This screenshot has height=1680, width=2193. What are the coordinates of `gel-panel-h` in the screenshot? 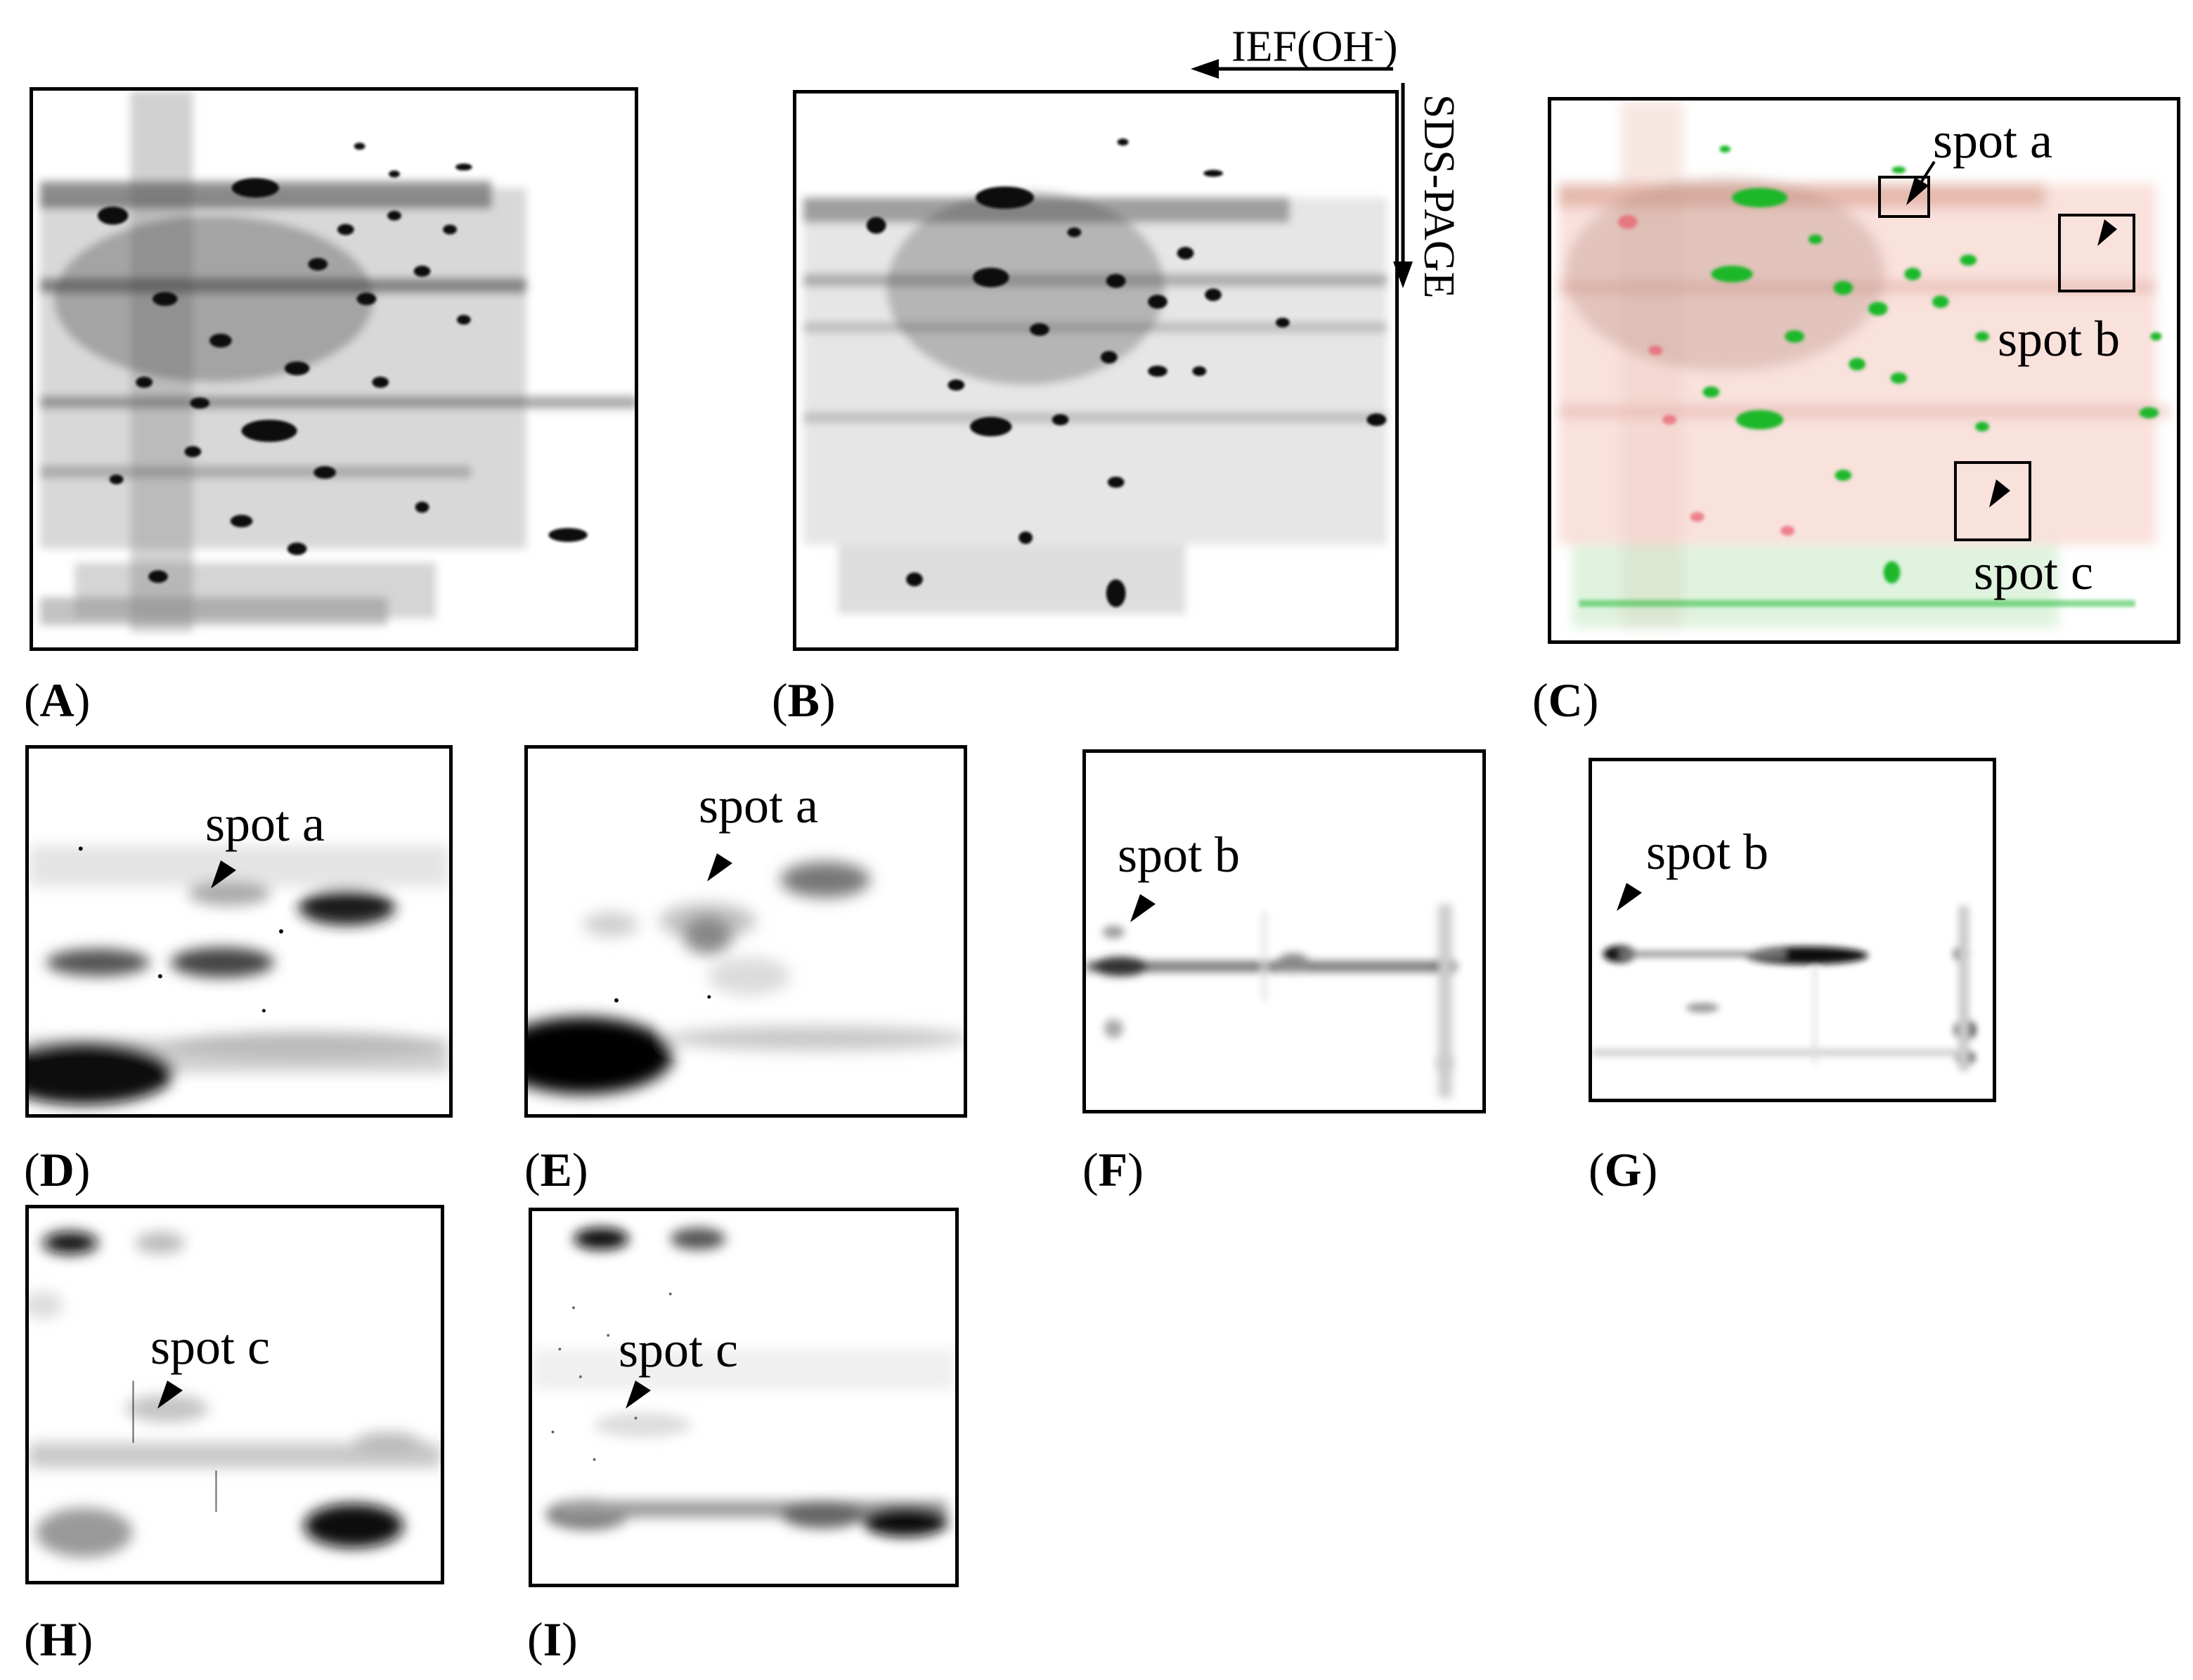 It's located at (234, 1394).